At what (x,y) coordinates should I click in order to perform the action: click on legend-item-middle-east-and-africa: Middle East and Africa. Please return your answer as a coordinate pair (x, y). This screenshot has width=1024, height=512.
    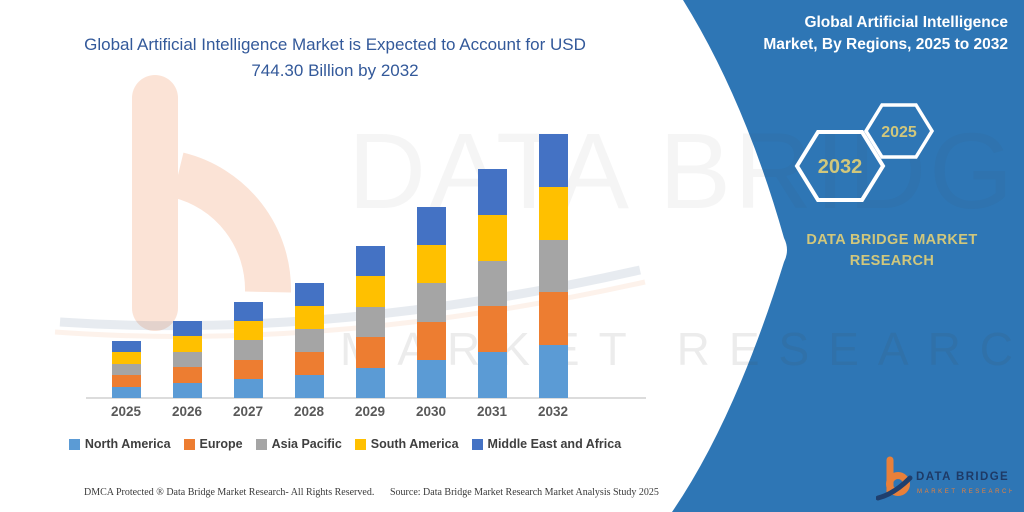
    Looking at the image, I should click on (546, 444).